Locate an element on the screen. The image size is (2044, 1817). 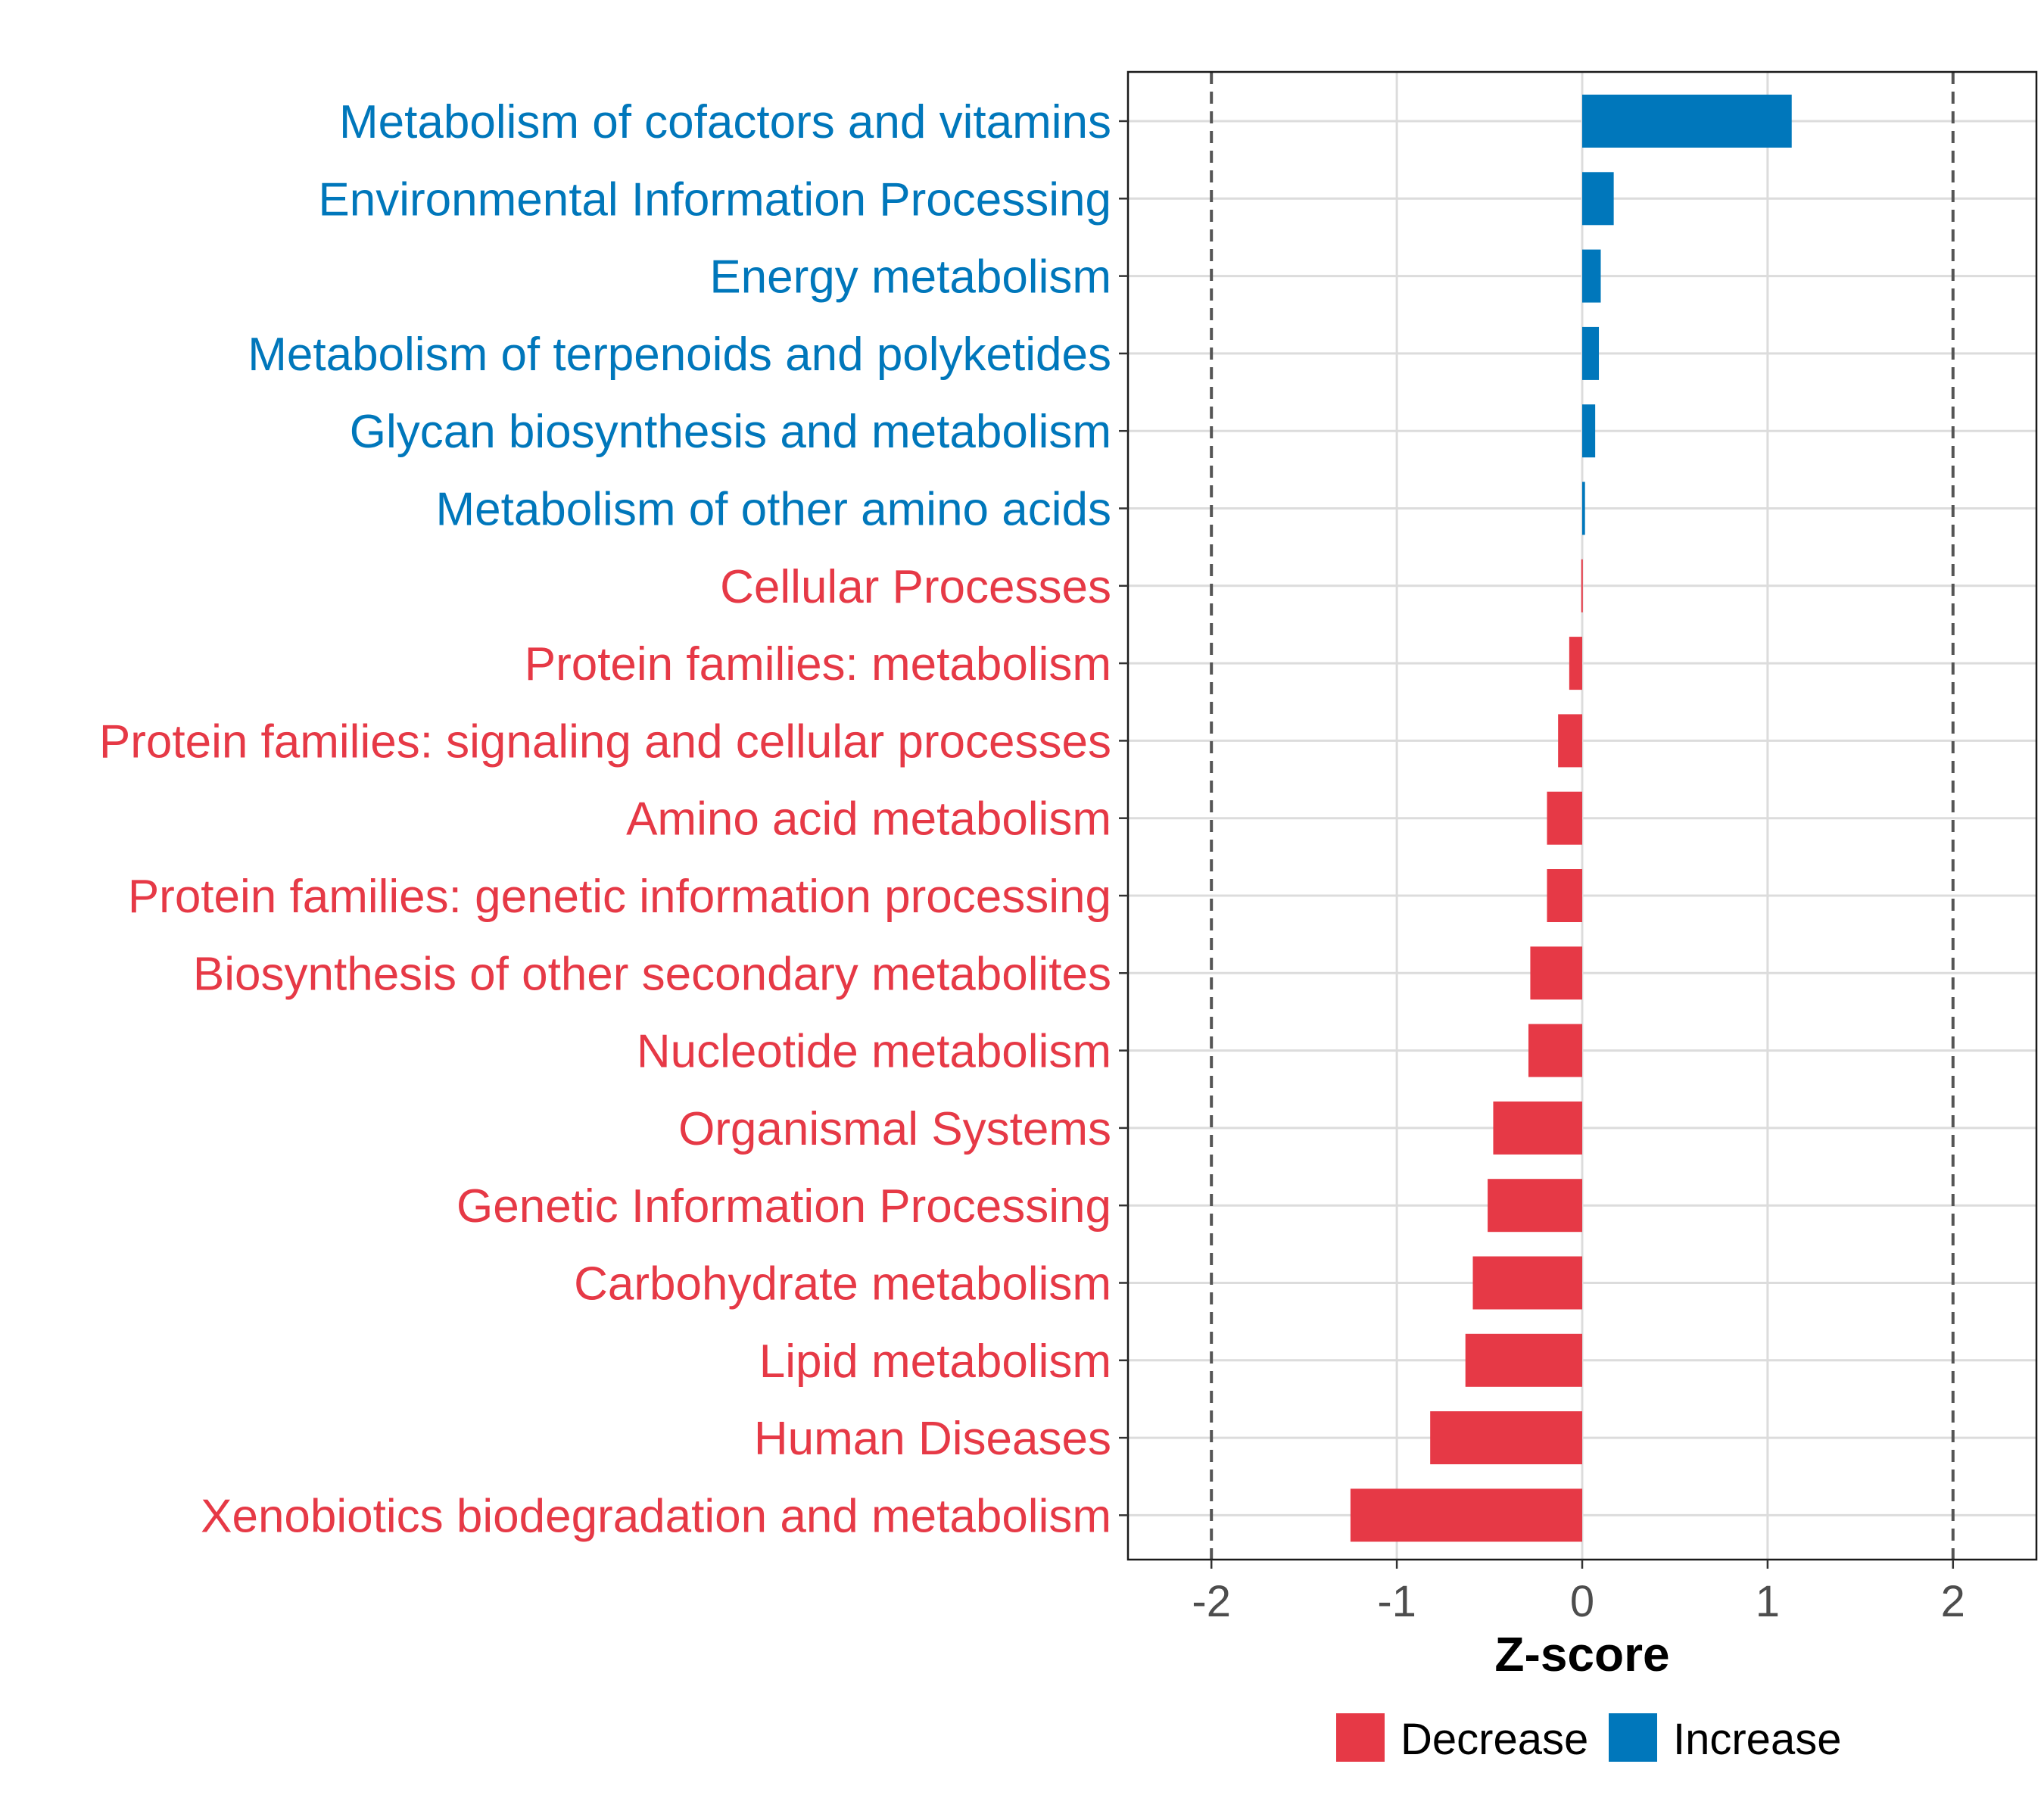
category-label: Protein families: metabolism is located at coordinates (818, 664).